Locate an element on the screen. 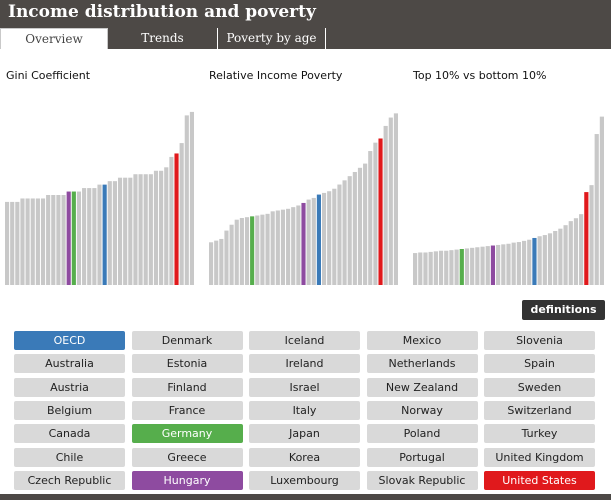  country-button-norway: Norway is located at coordinates (422, 410).